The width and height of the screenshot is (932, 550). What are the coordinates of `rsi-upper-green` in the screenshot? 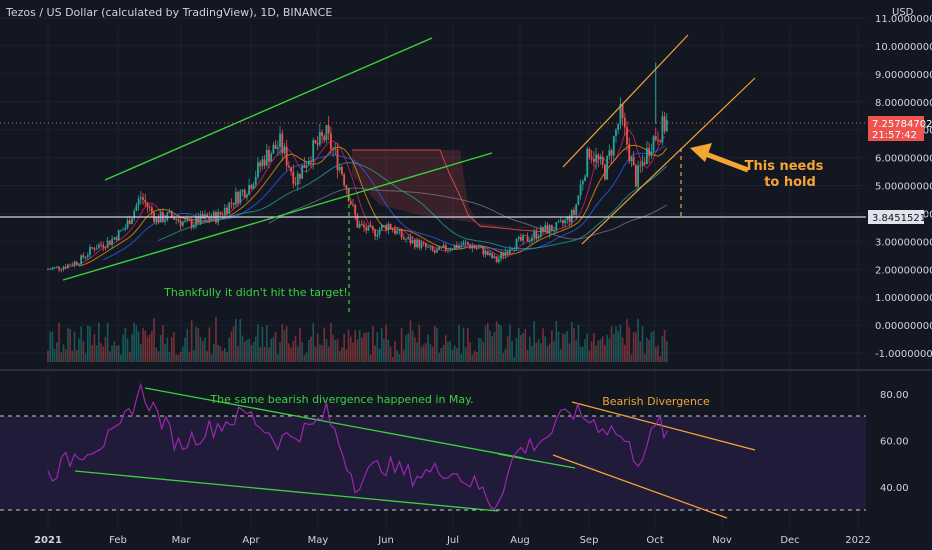 It's located at (334, 423).